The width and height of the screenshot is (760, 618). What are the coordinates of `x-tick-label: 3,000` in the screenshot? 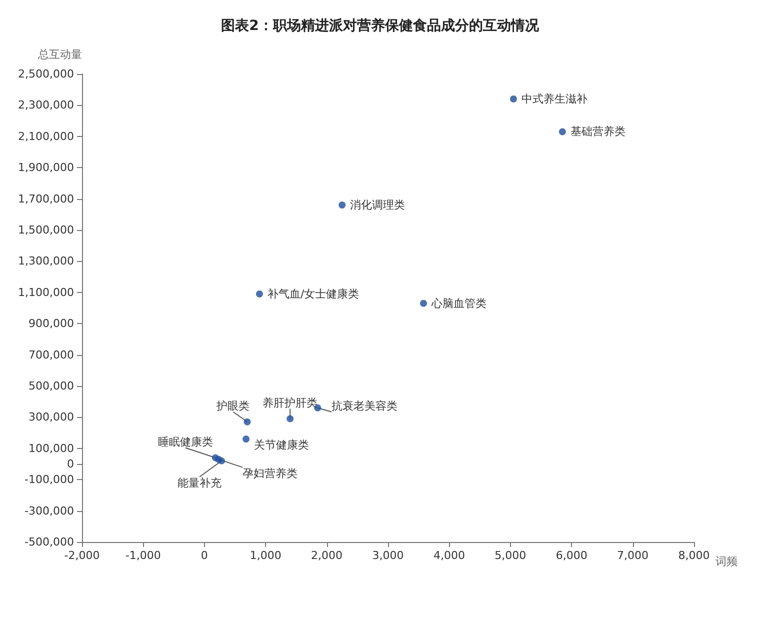 It's located at (388, 555).